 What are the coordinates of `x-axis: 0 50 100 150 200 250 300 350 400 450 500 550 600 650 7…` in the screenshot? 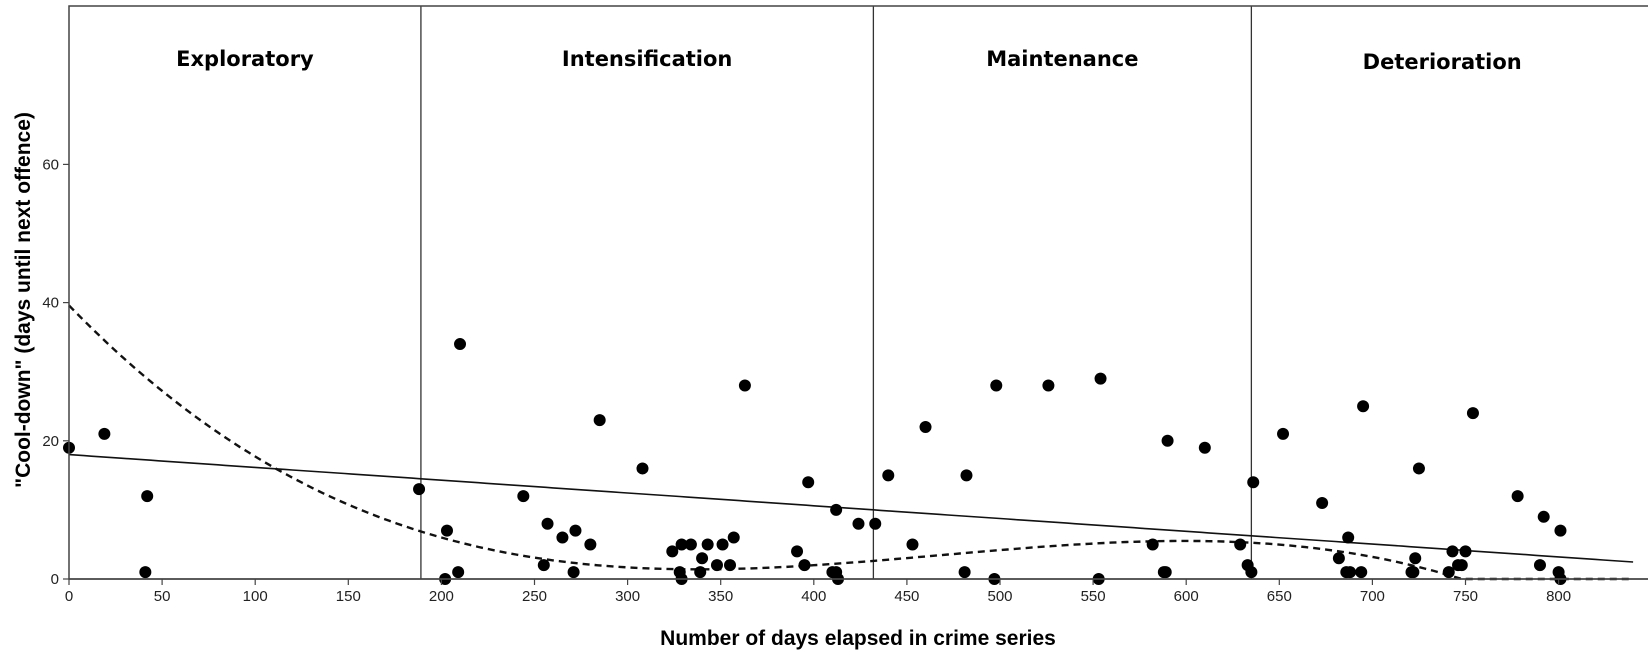 It's located at (856, 591).